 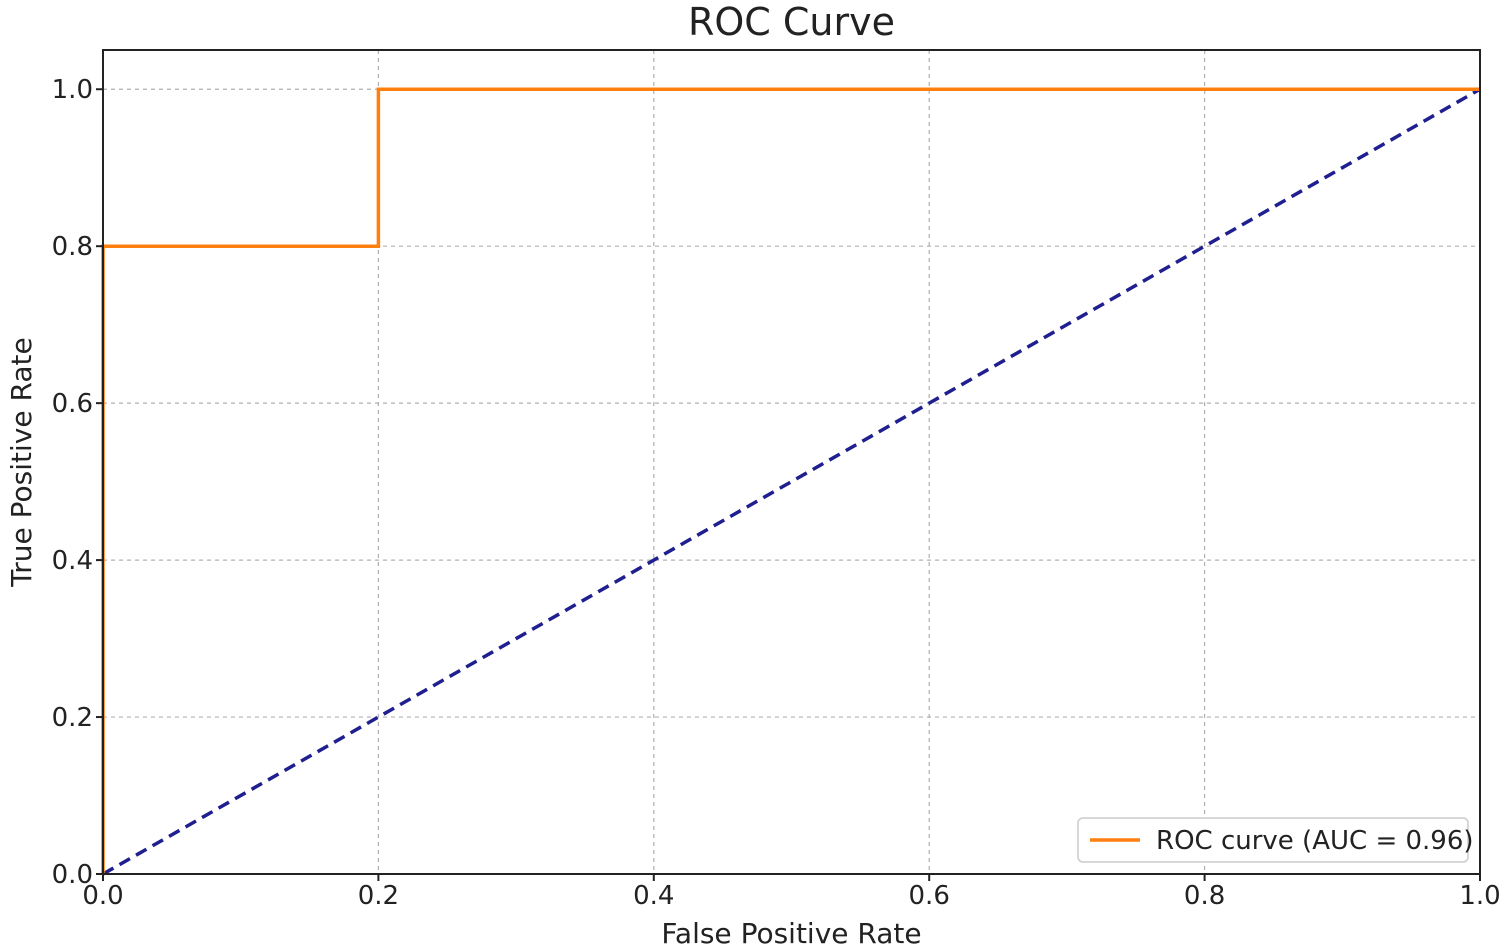 I want to click on y-tick-label: 0.4, so click(x=72, y=561).